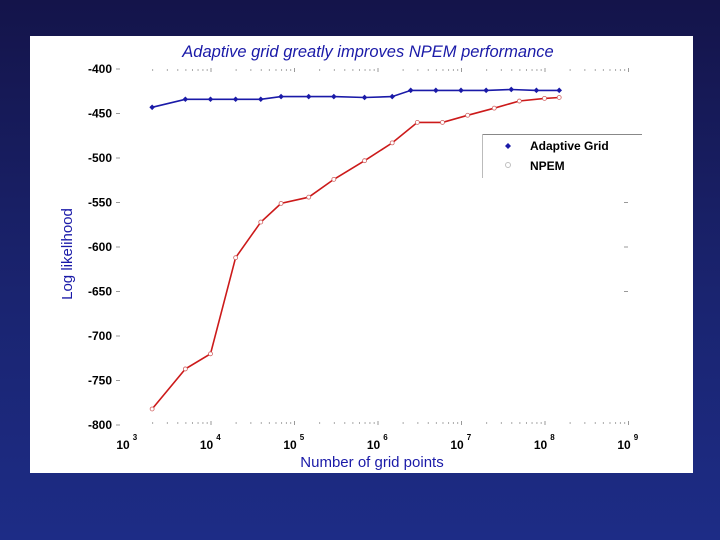 This screenshot has width=720, height=540. I want to click on x-tick-exponent: 3, so click(135, 437).